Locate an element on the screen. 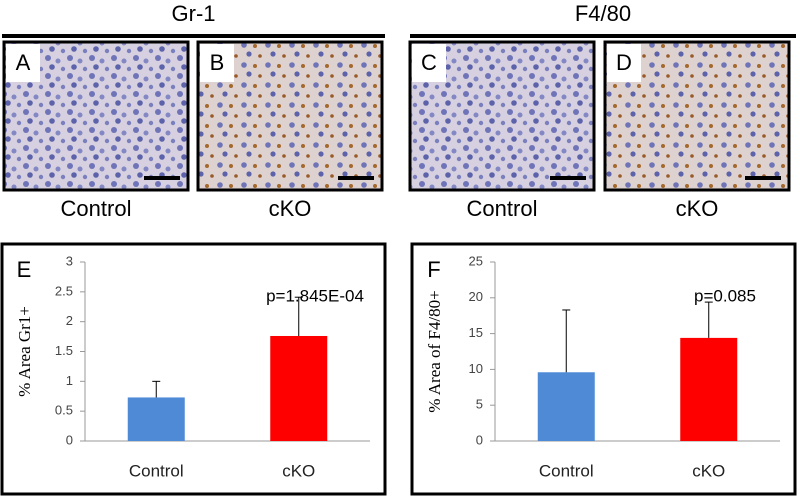  header: Gr-1 is located at coordinates (194, 13).